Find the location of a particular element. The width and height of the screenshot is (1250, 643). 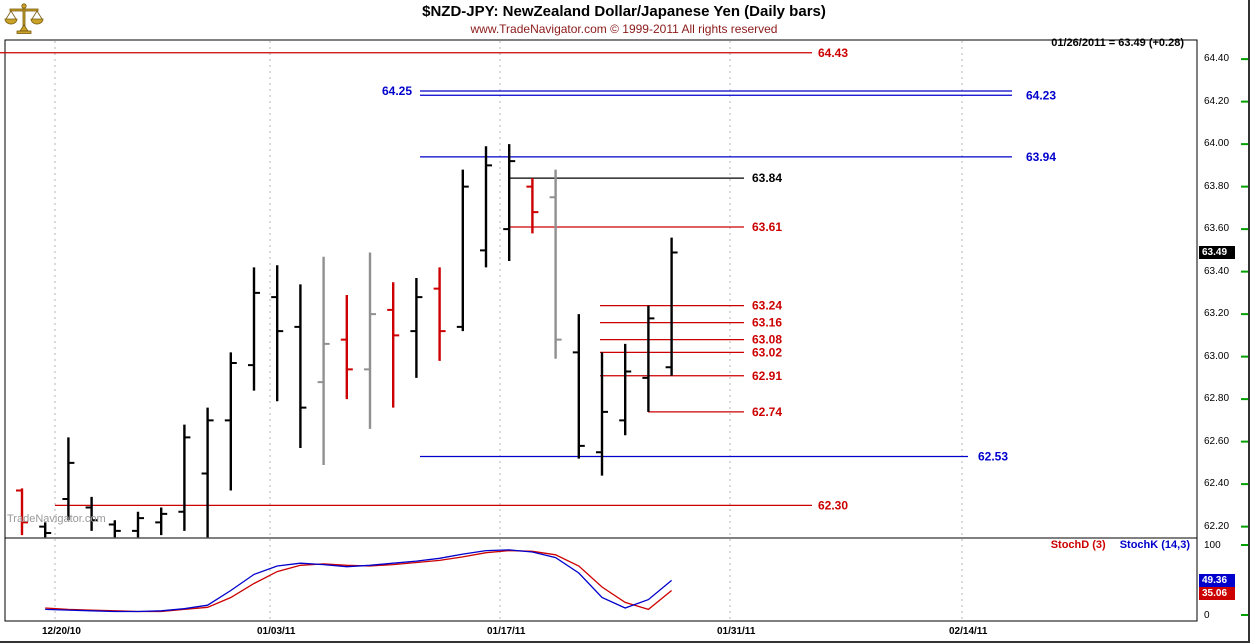

watermark-text: TradeNavigator.com is located at coordinates (56, 519).